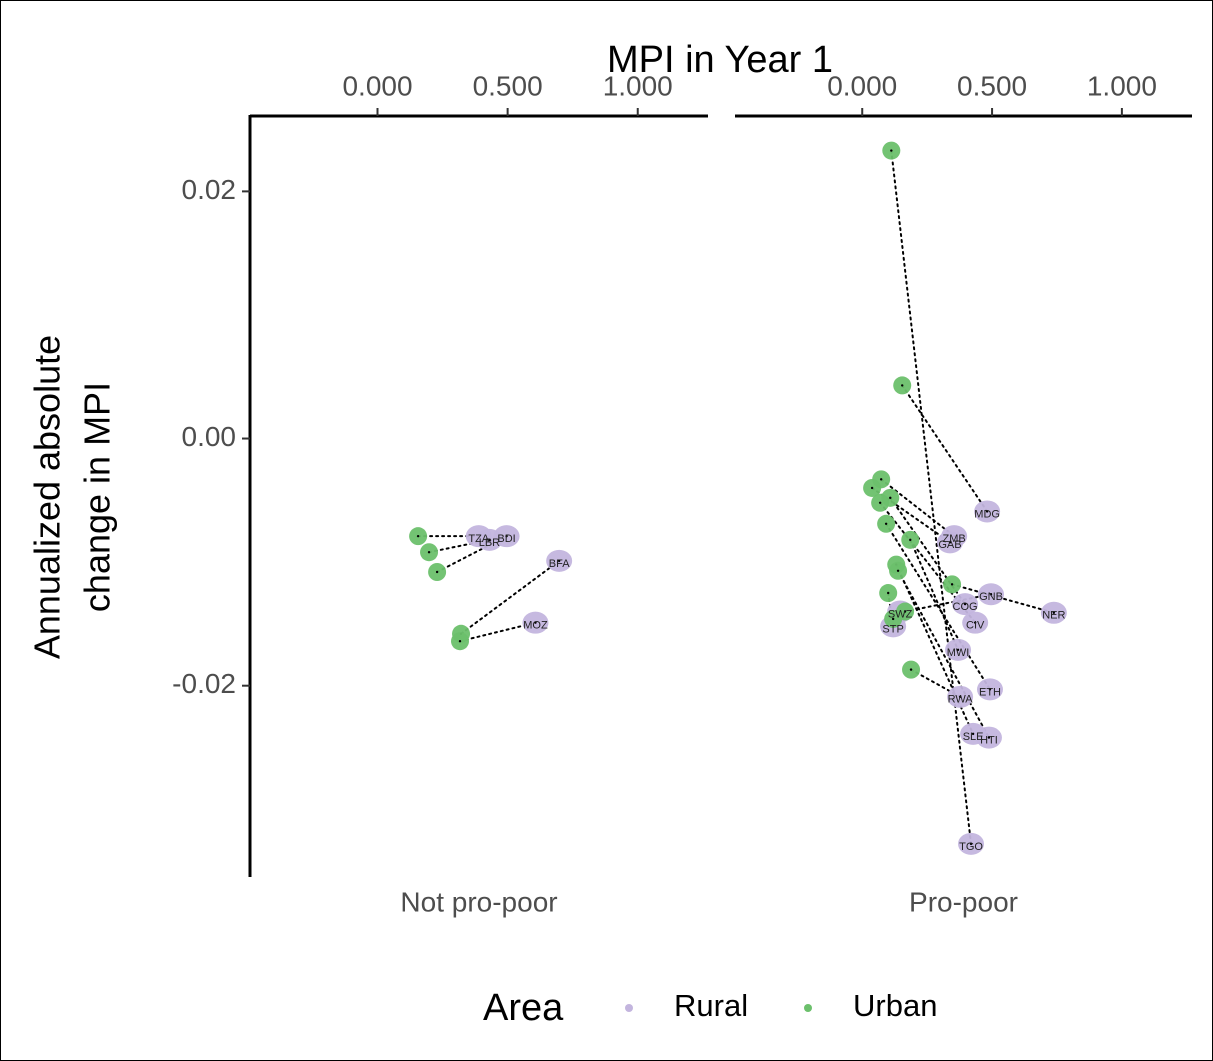  Describe the element at coordinates (973, 737) in the screenshot. I see `country-label: SLE` at that location.